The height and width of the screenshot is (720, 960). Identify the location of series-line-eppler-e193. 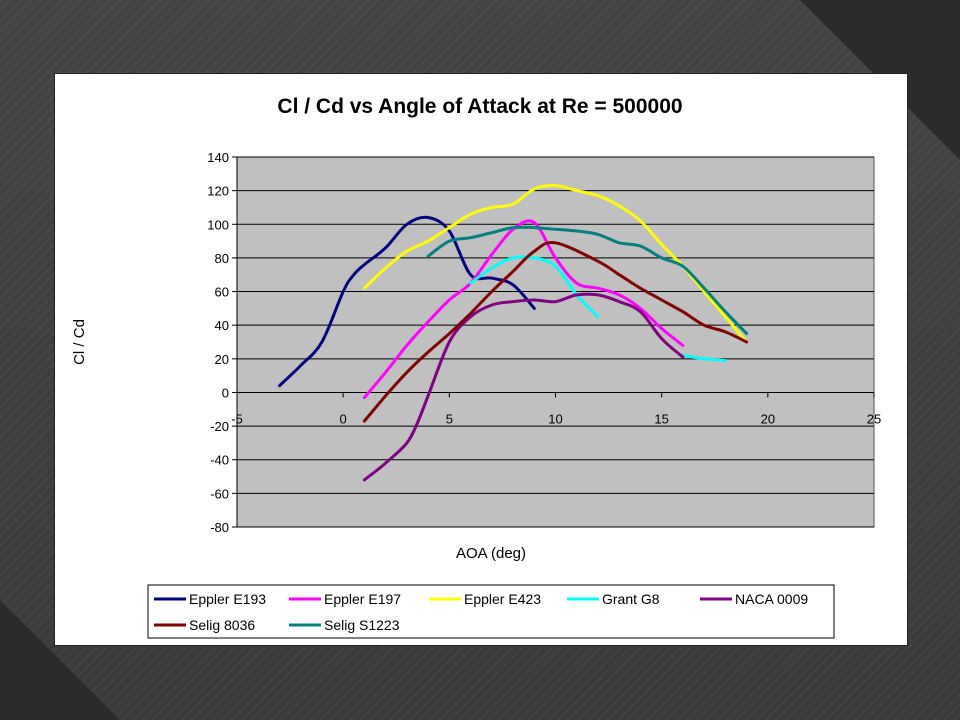
(407, 301).